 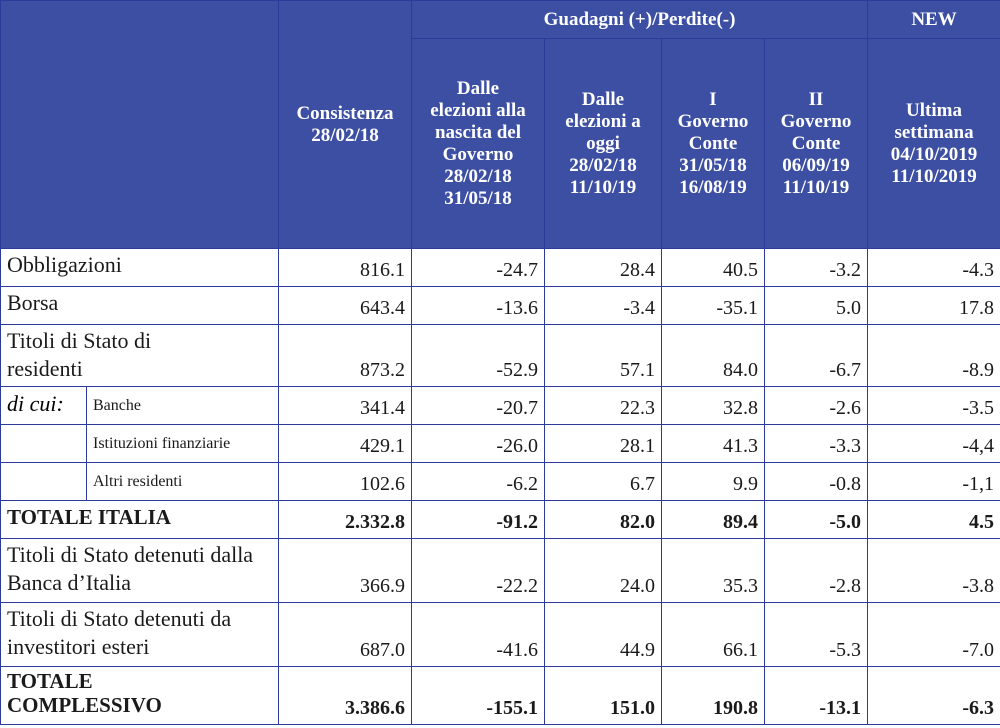 What do you see at coordinates (478, 267) in the screenshot?
I see `cell-value: -24.7` at bounding box center [478, 267].